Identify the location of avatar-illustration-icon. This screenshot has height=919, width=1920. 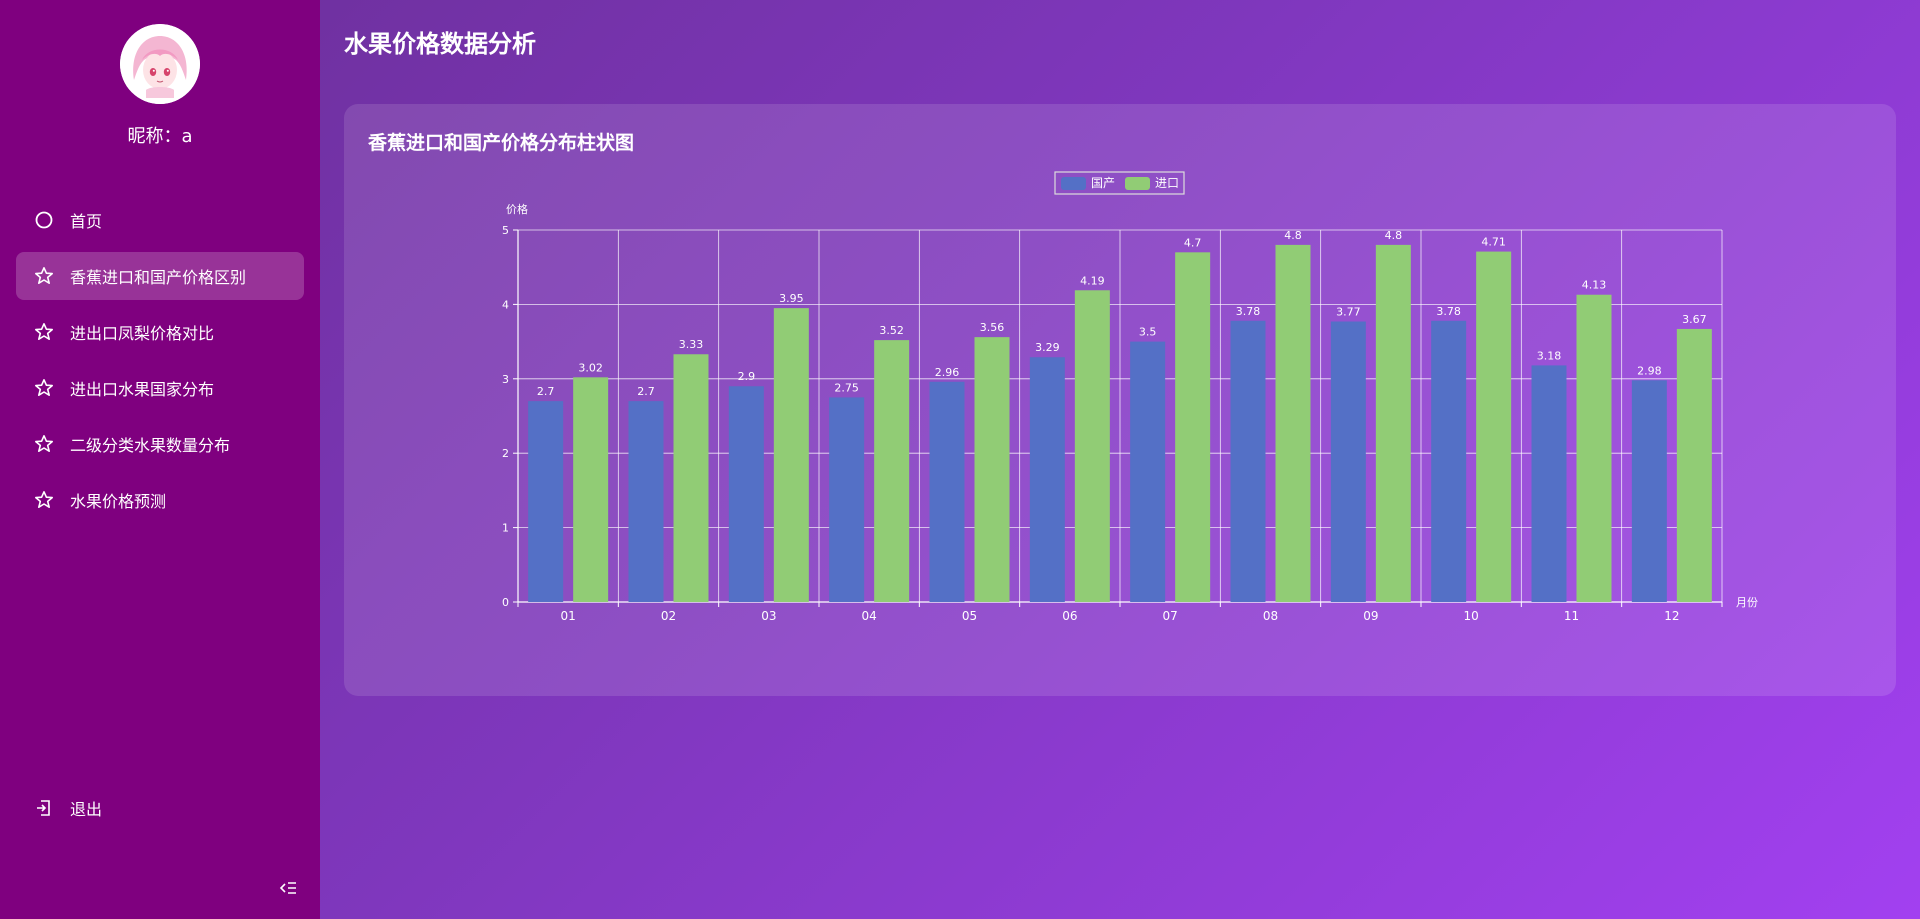
(160, 64).